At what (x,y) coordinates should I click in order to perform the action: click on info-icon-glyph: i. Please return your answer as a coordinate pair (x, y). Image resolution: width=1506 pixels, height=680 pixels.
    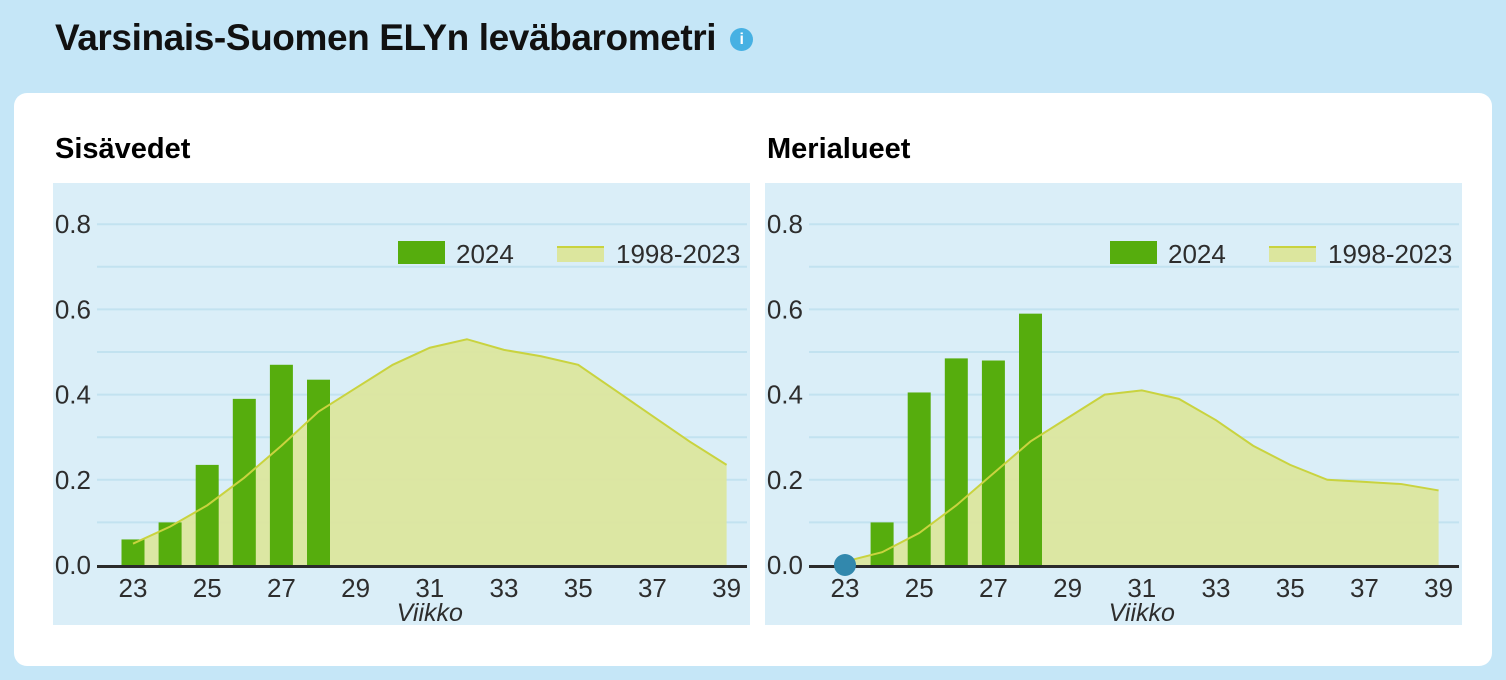
    Looking at the image, I should click on (741, 39).